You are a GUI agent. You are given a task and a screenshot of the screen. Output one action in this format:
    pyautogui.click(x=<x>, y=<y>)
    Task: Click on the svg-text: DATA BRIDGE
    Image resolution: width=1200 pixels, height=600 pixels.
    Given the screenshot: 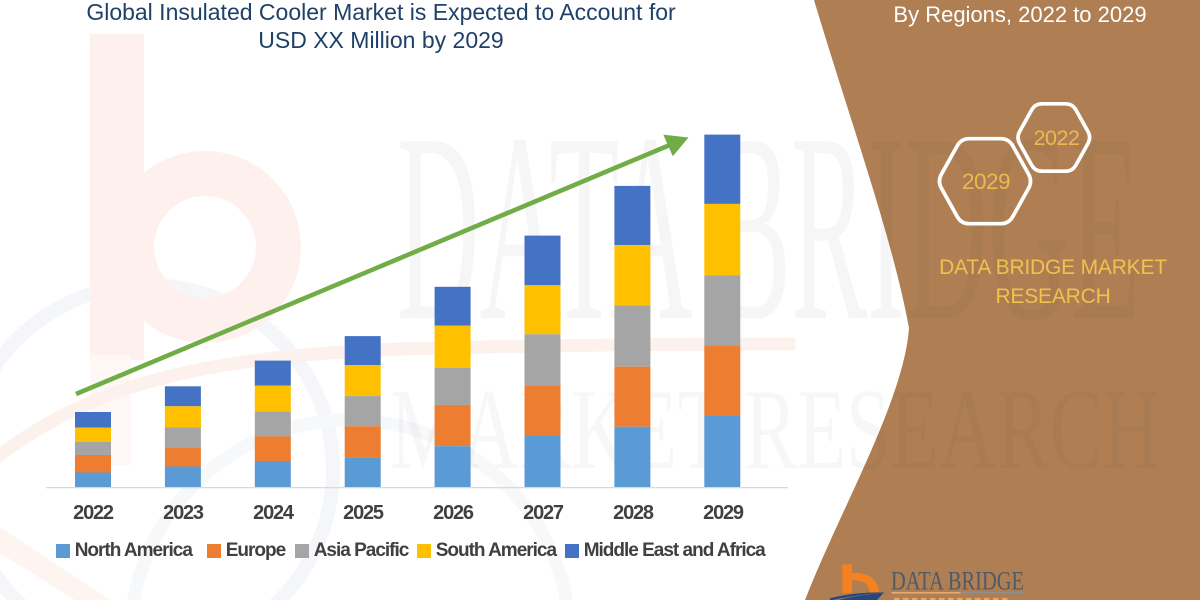 What is the action you would take?
    pyautogui.click(x=957, y=581)
    